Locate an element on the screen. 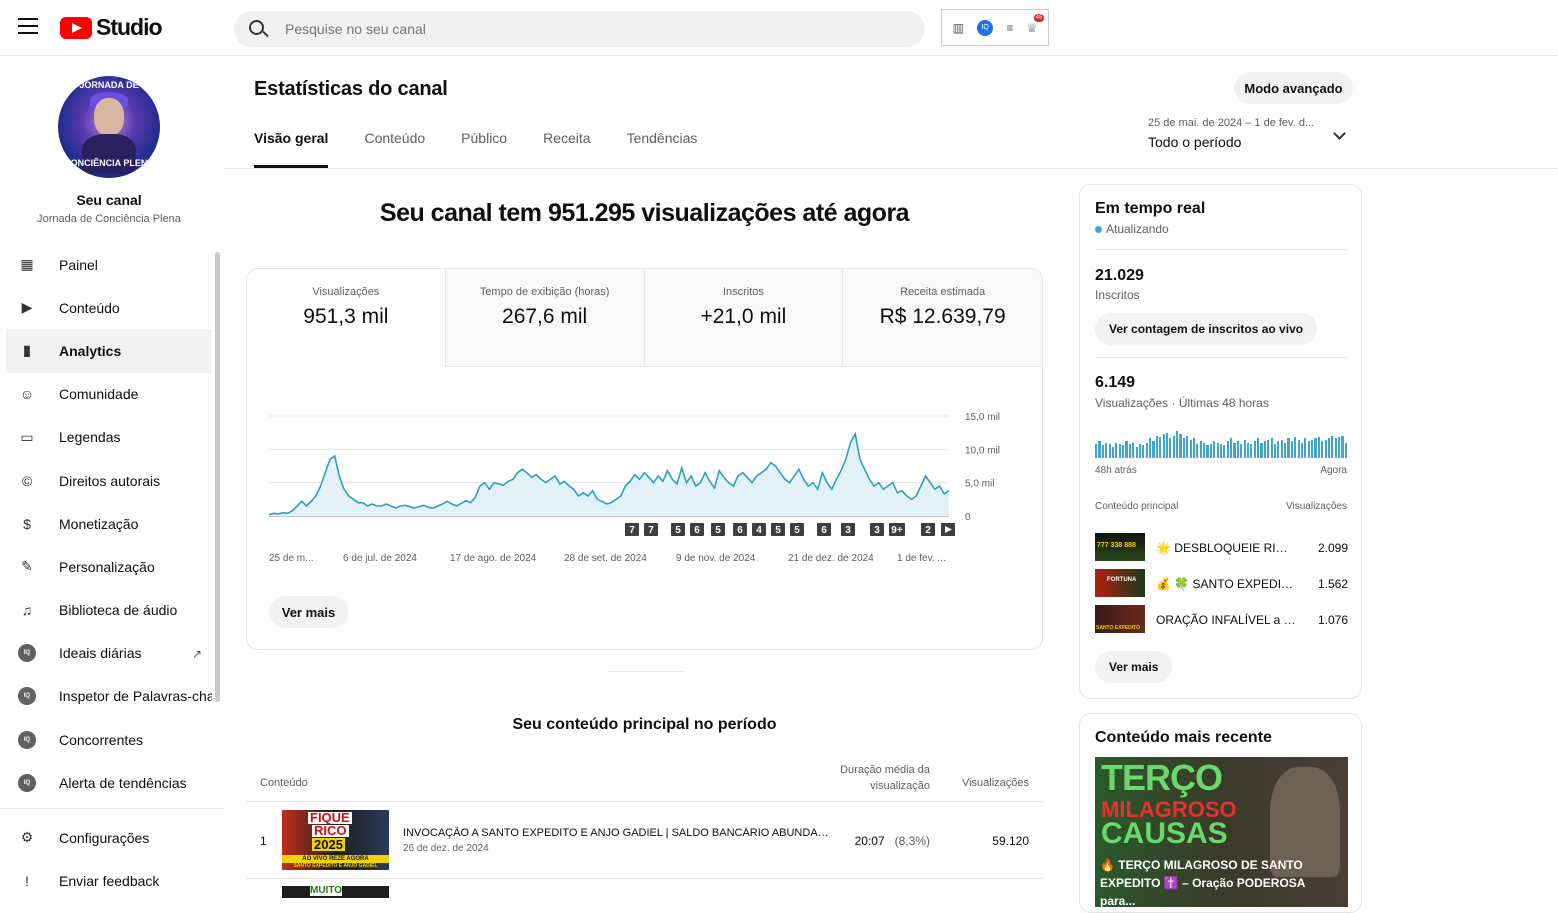 The width and height of the screenshot is (1558, 913). sidebar-item-ideias: IQ Ideais diárias ↗ is located at coordinates (109, 653).